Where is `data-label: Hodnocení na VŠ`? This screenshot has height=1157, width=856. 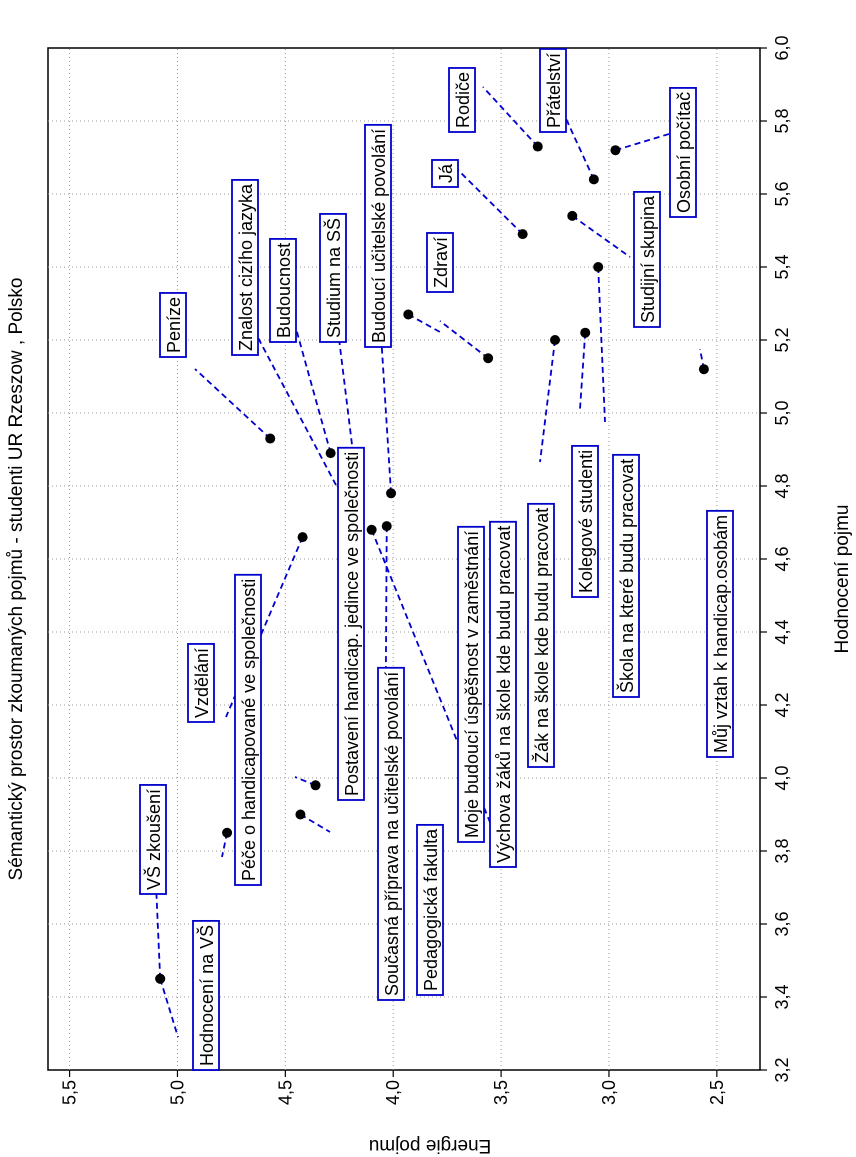
data-label: Hodnocení na VŠ is located at coordinates (206, 995).